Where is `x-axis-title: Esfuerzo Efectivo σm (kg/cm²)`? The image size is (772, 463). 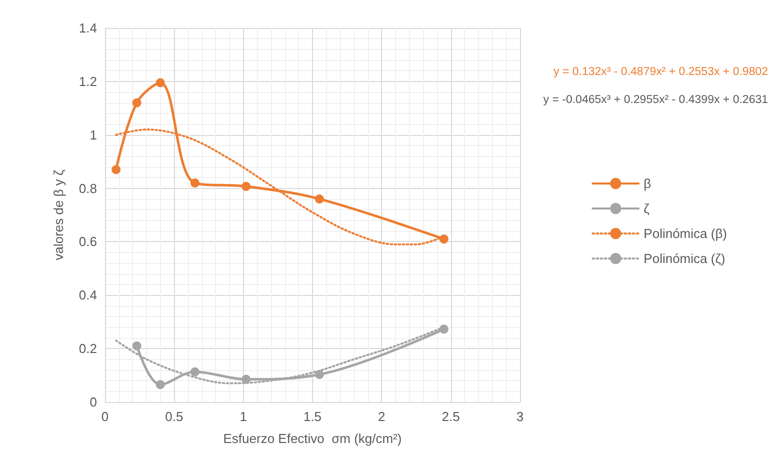 x-axis-title: Esfuerzo Efectivo σm (kg/cm²) is located at coordinates (312, 438).